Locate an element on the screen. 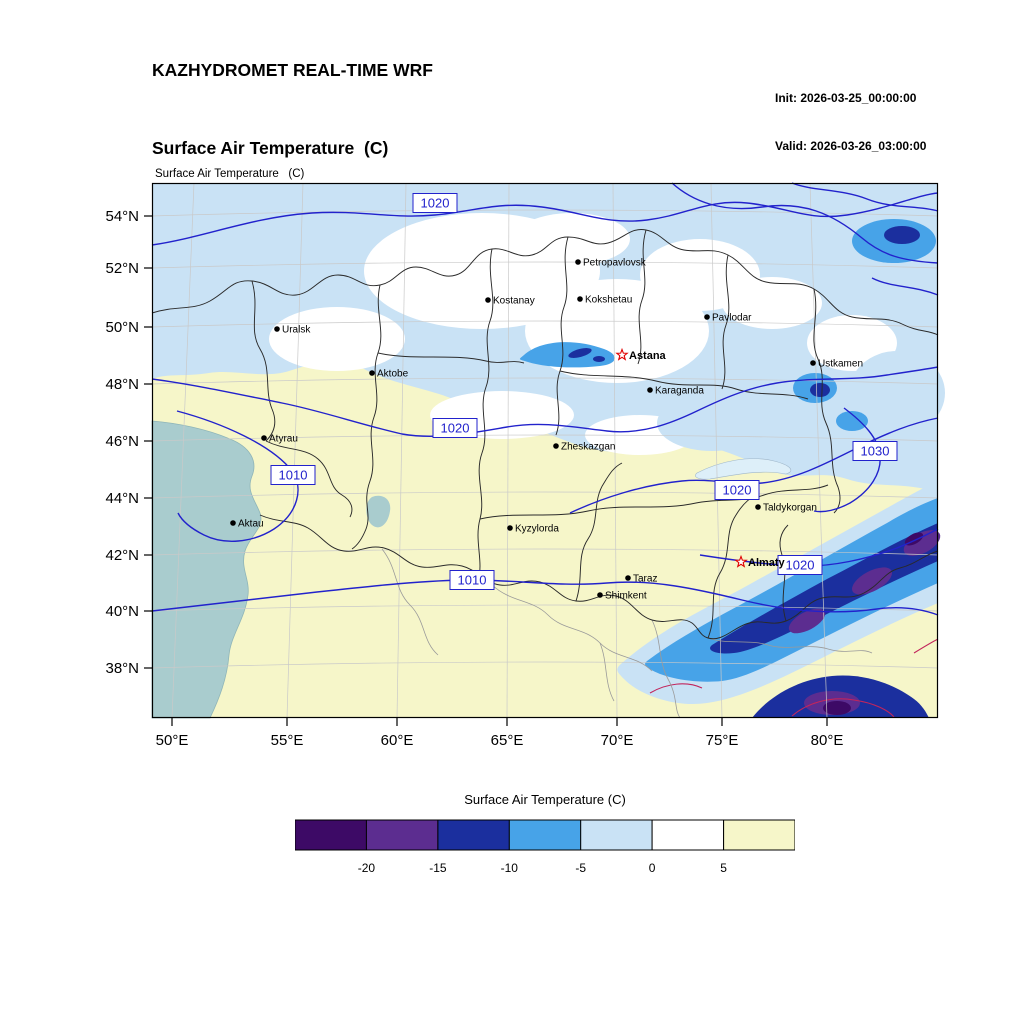 The image size is (1024, 1024). city-label: Kokshetau is located at coordinates (608, 300).